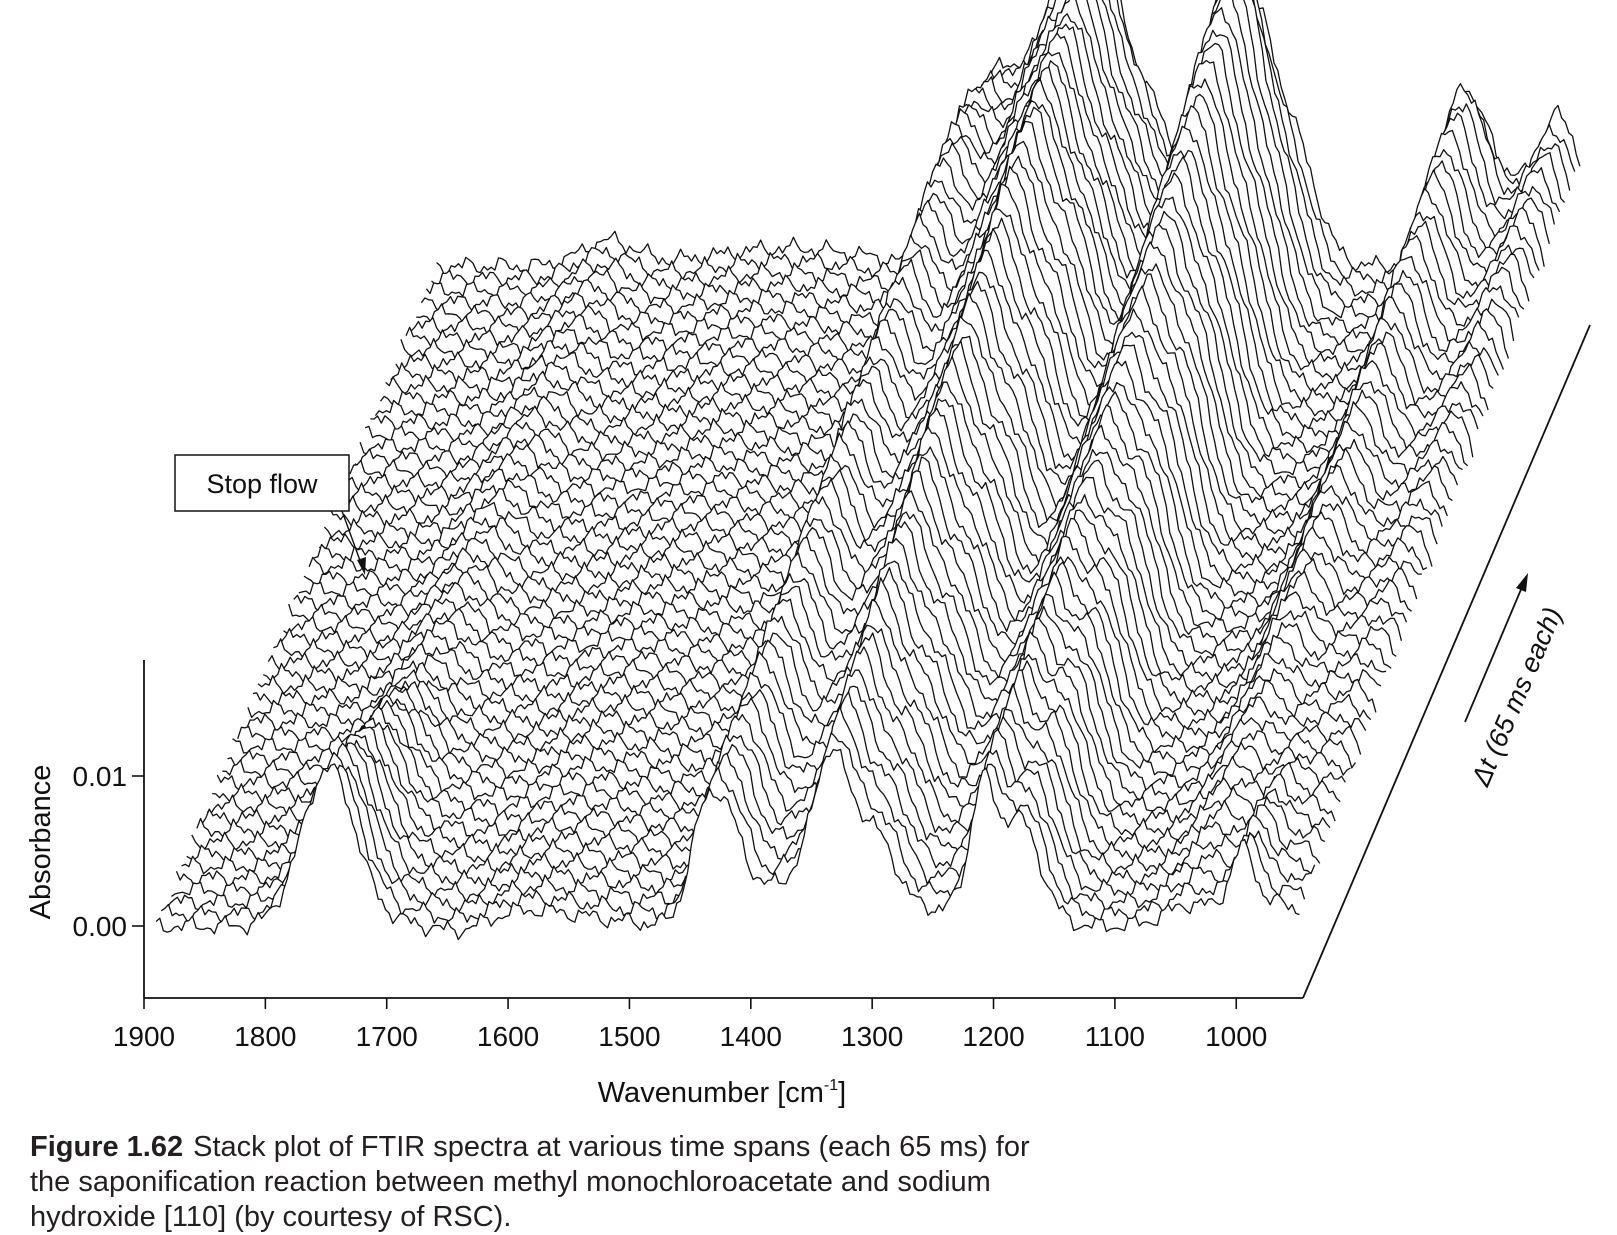 This screenshot has height=1235, width=1617. I want to click on depth-axis-arrowhead, so click(1522, 582).